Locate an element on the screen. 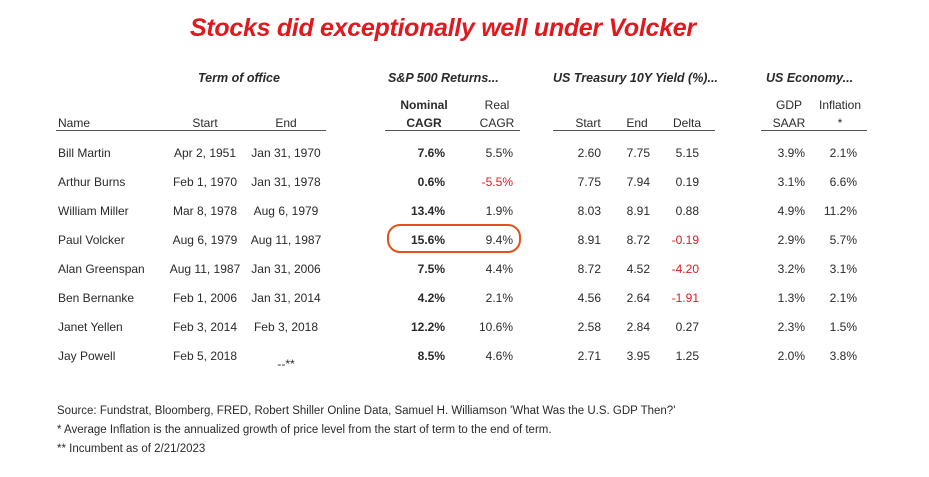 The width and height of the screenshot is (929, 477). cell-delta: -4.20 is located at coordinates (685, 269).